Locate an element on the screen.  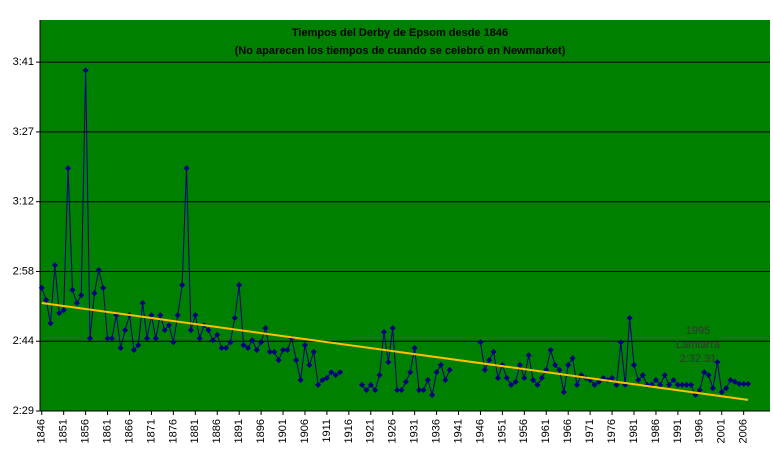
x-tick-label: 1976 is located at coordinates (612, 431).